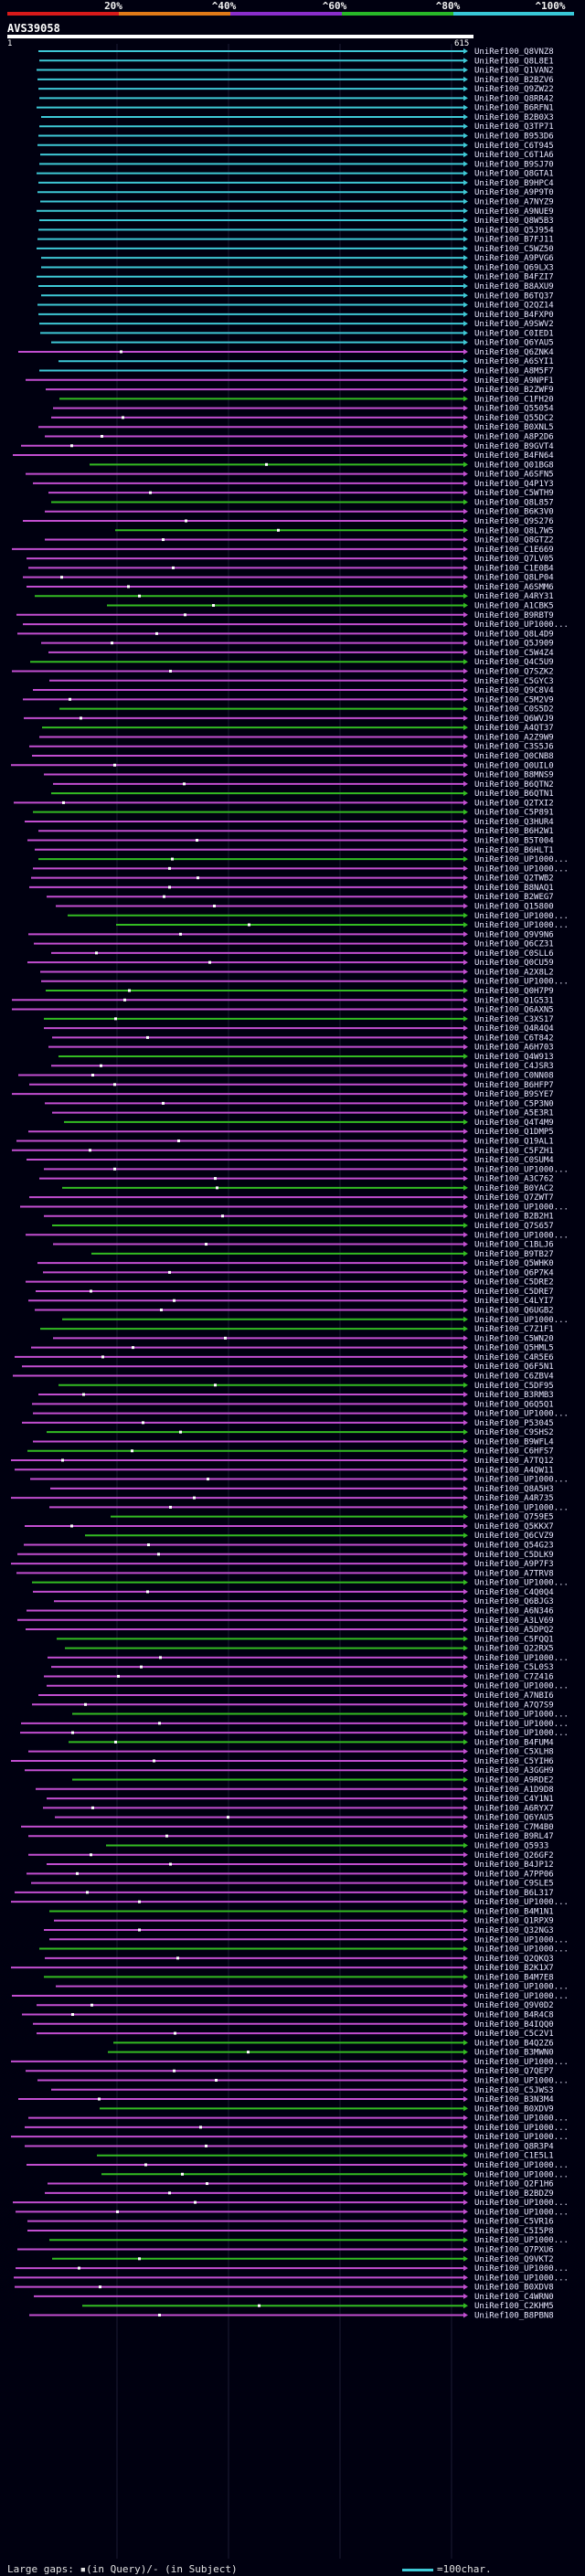 Image resolution: width=585 pixels, height=2576 pixels. Describe the element at coordinates (514, 841) in the screenshot. I see `hit-label: UniRef100_B5T004` at that location.